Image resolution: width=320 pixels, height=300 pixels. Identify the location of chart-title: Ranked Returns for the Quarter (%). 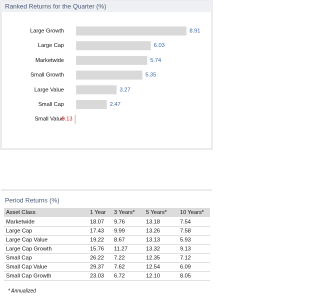
(55, 7).